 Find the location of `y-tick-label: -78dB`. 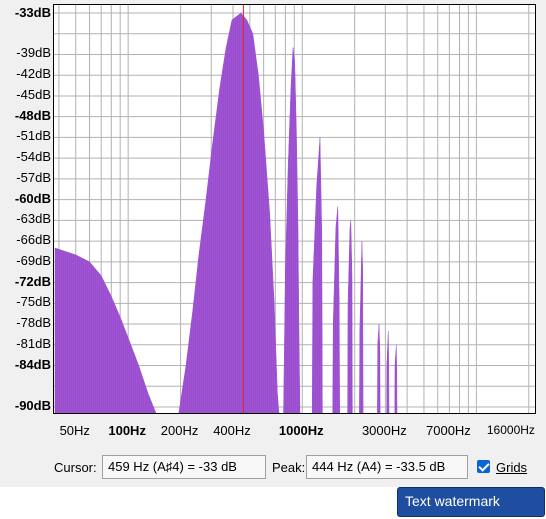

y-tick-label: -78dB is located at coordinates (33, 323).